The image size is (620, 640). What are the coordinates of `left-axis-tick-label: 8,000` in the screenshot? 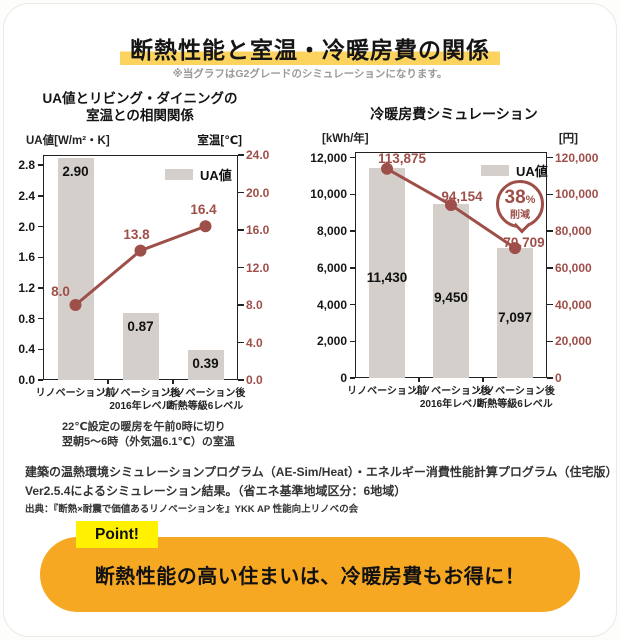 It's located at (331, 231).